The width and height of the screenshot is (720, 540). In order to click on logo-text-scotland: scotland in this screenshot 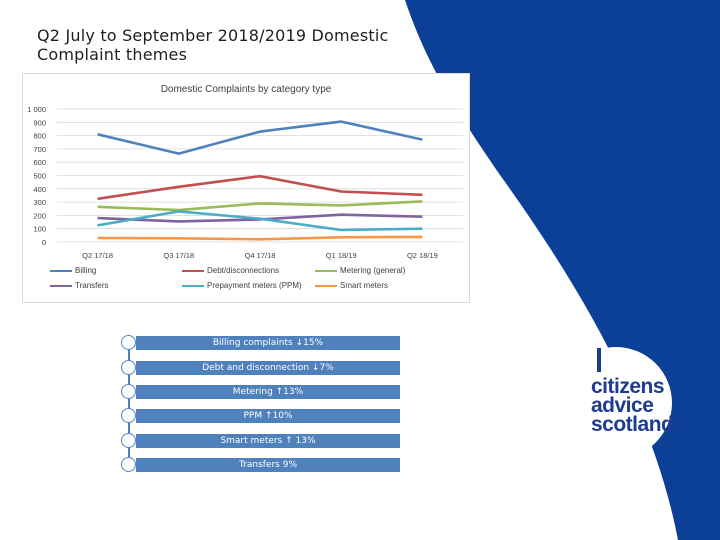, I will do `click(632, 424)`.